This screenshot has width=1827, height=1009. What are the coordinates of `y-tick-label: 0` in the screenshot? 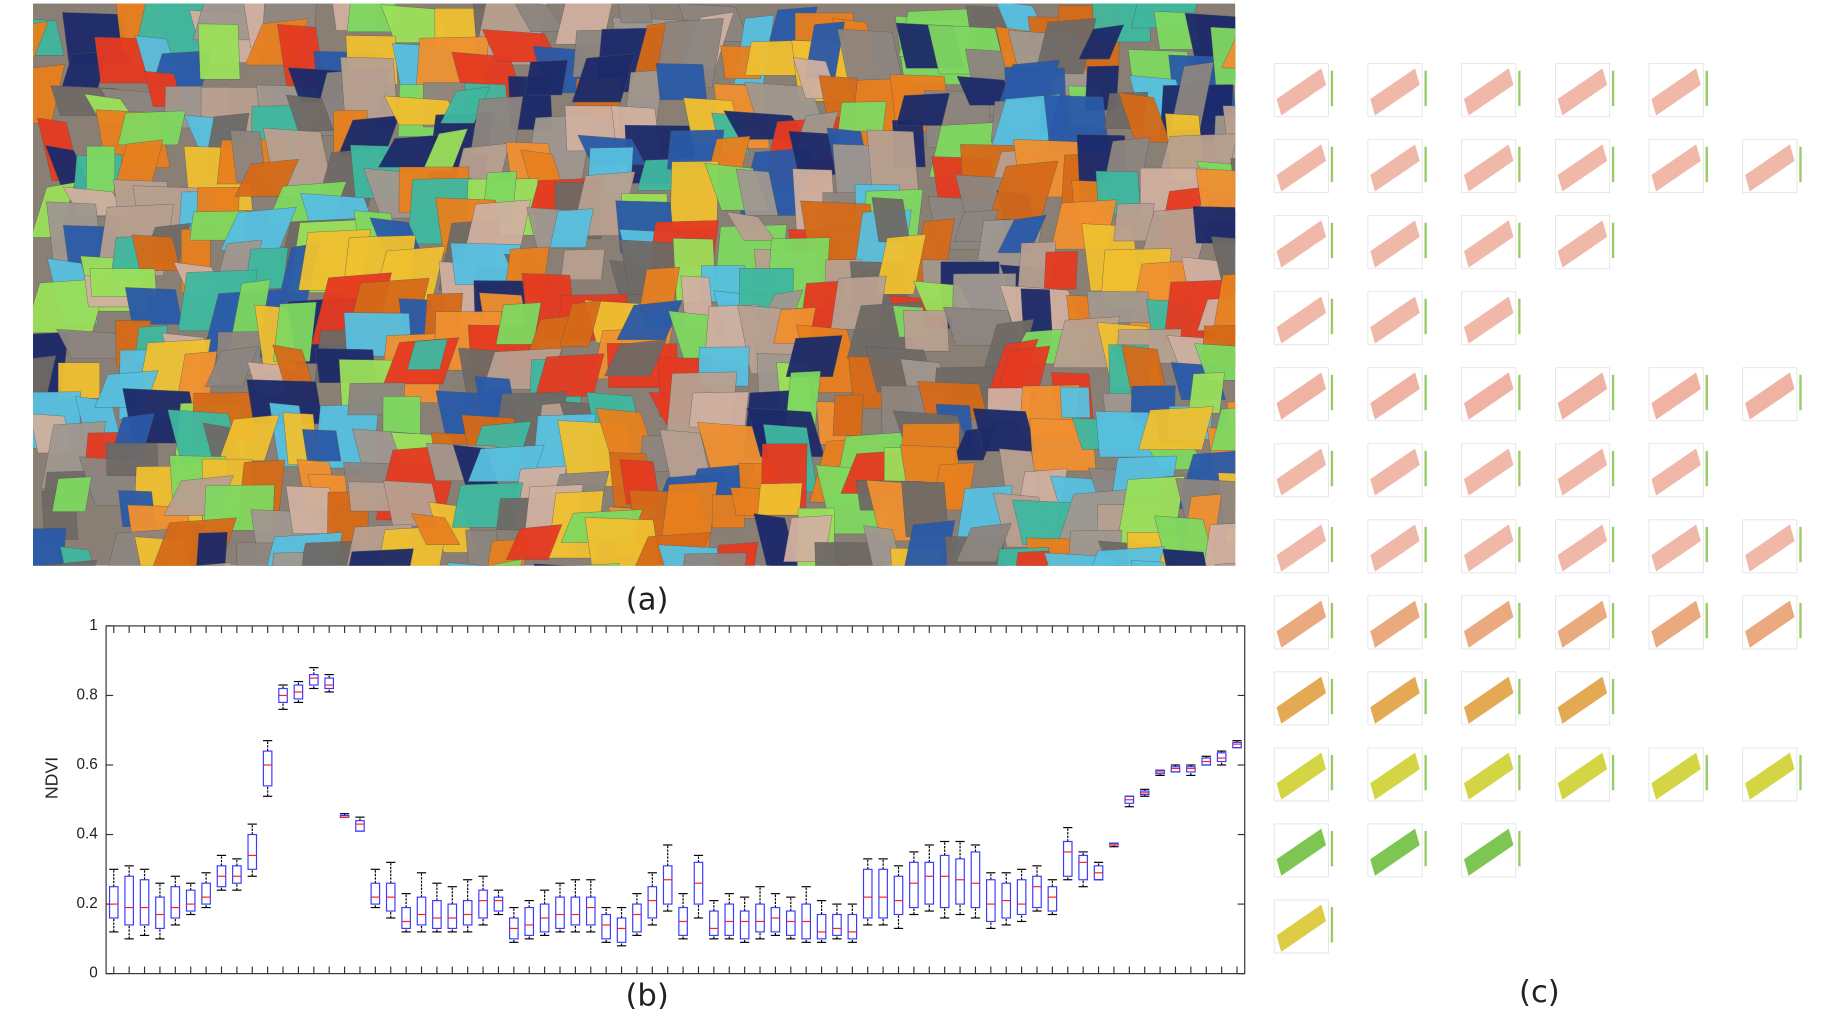 It's located at (93, 973).